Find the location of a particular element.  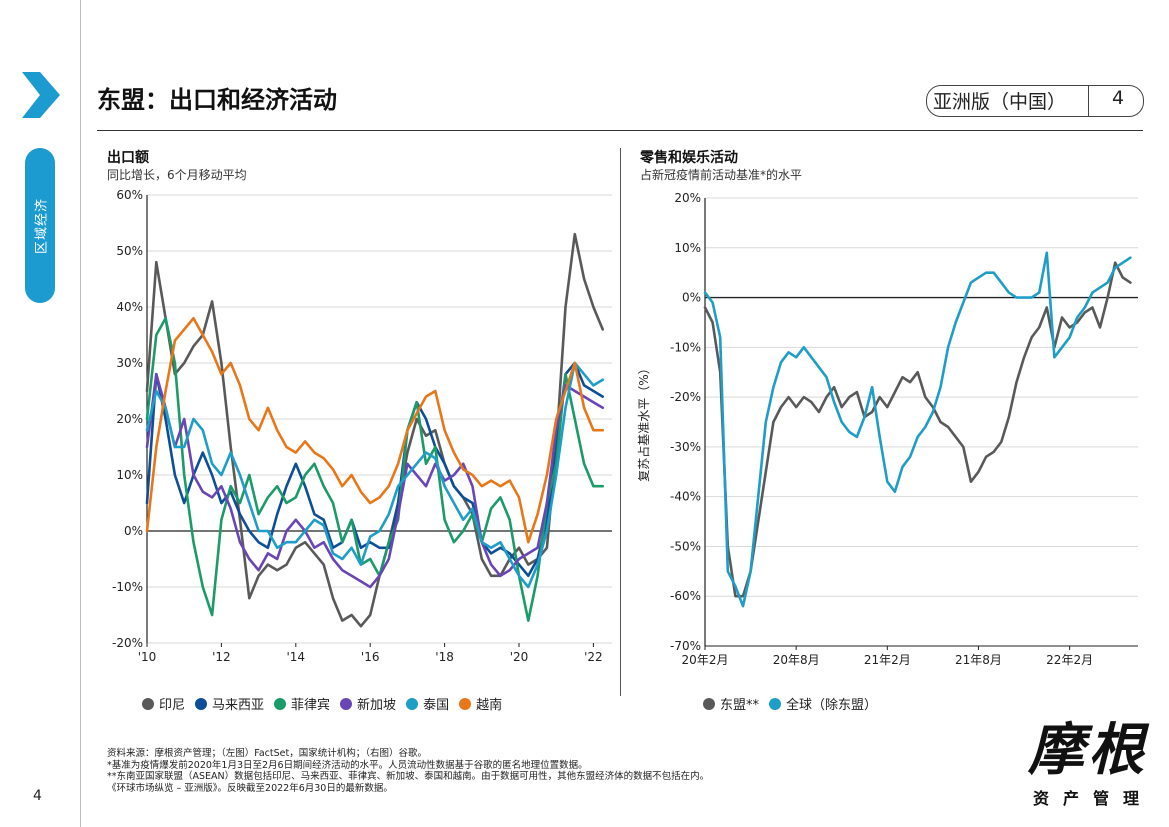

right-chart-subtitle: 占新冠疫情前活动基准*的水平 is located at coordinates (721, 175).